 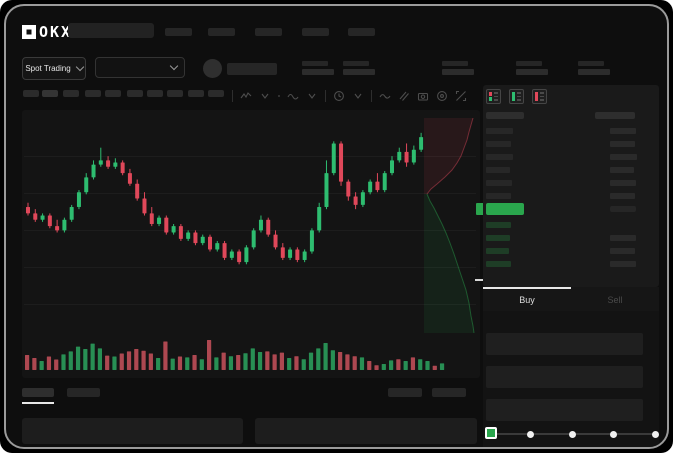 I want to click on pair-dropdown, so click(x=140, y=67).